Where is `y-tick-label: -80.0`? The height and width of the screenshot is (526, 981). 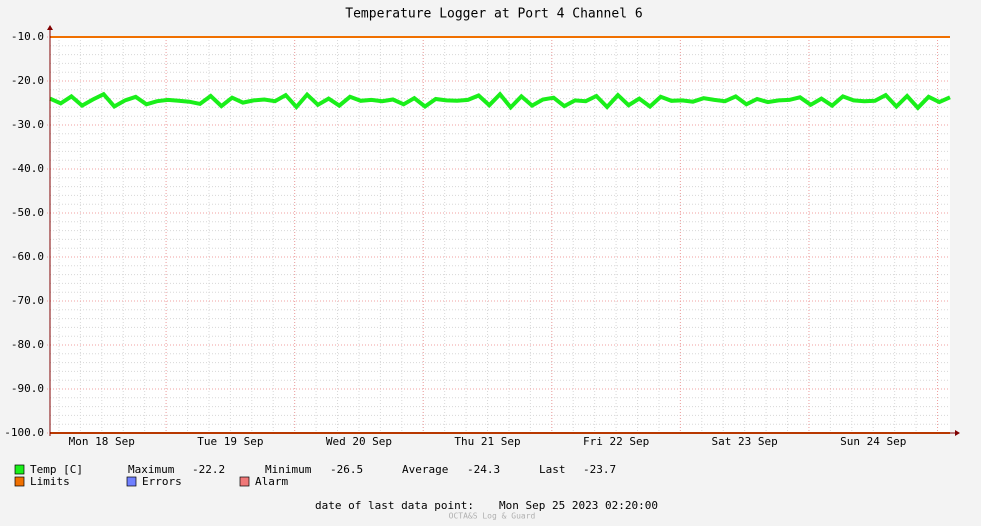
y-tick-label: -80.0 is located at coordinates (27, 344).